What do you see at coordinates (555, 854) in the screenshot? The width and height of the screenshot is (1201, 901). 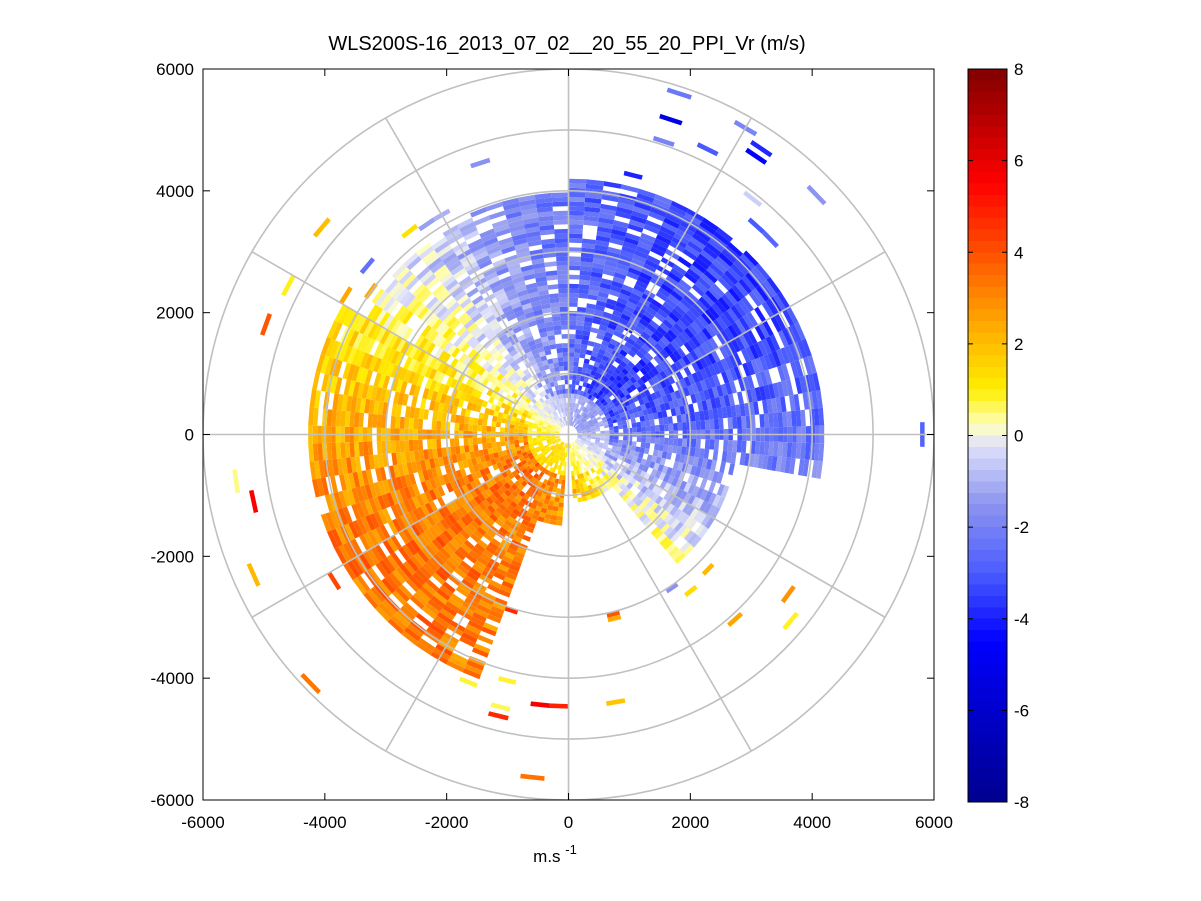 I see `x-axis-label: m.s -1` at bounding box center [555, 854].